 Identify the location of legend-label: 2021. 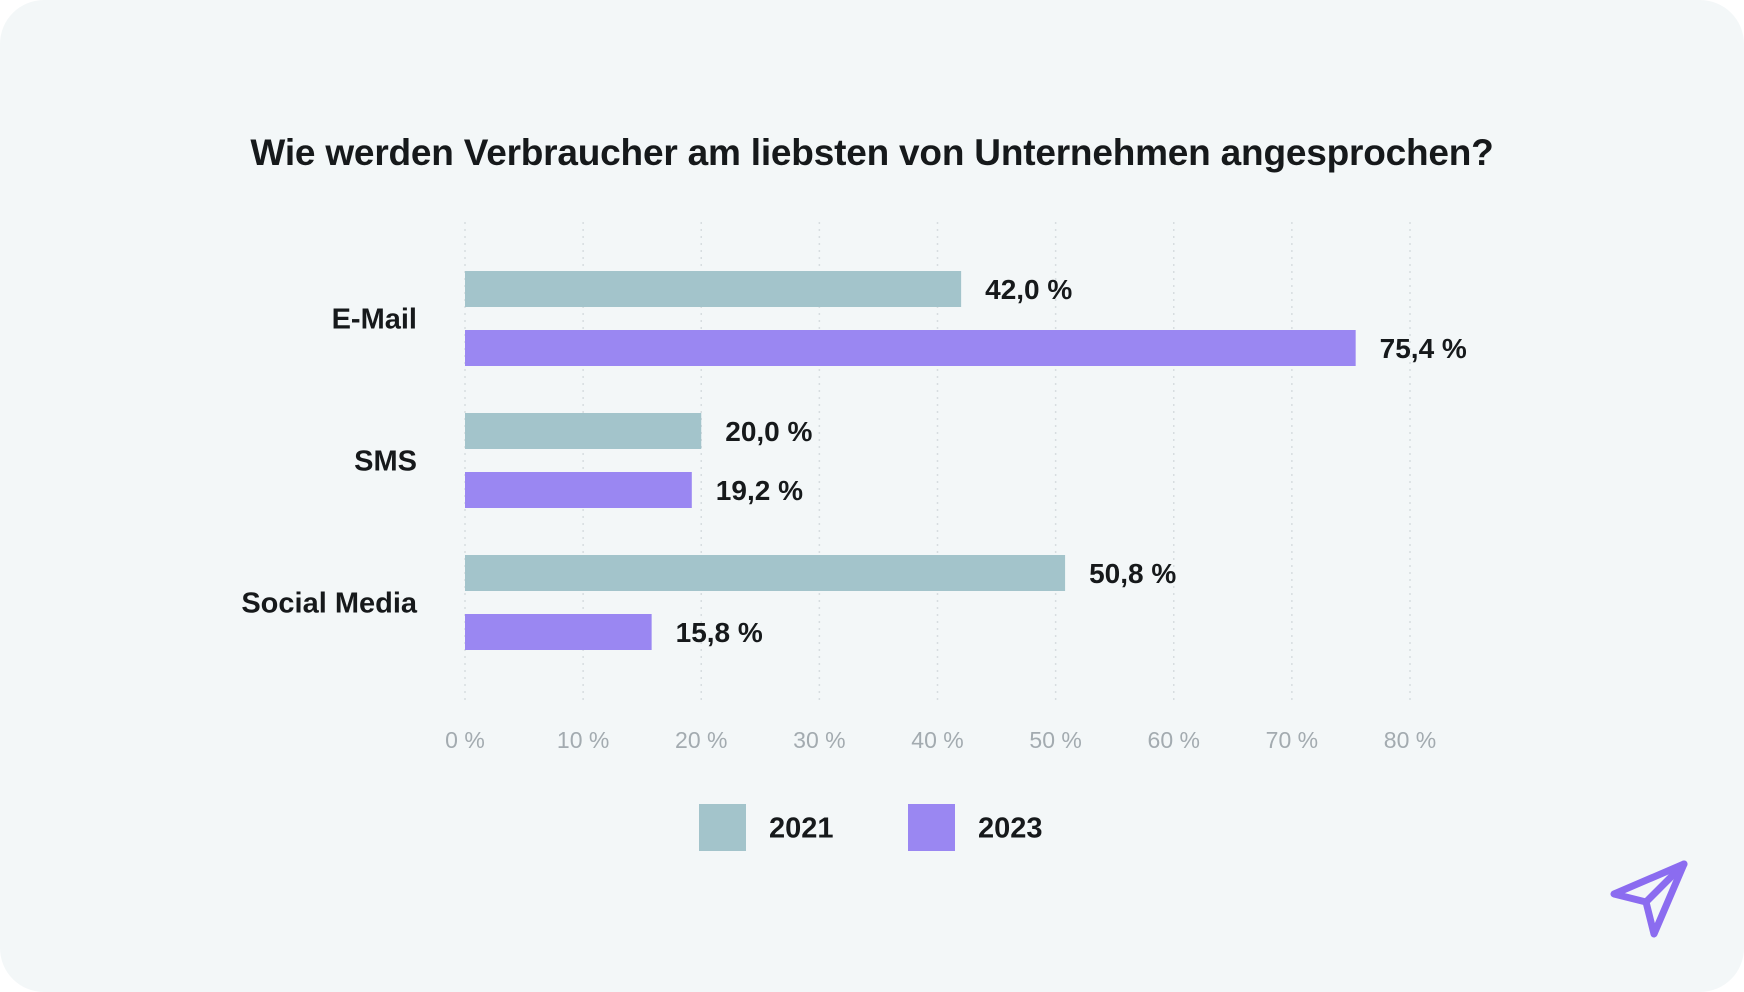
(801, 829).